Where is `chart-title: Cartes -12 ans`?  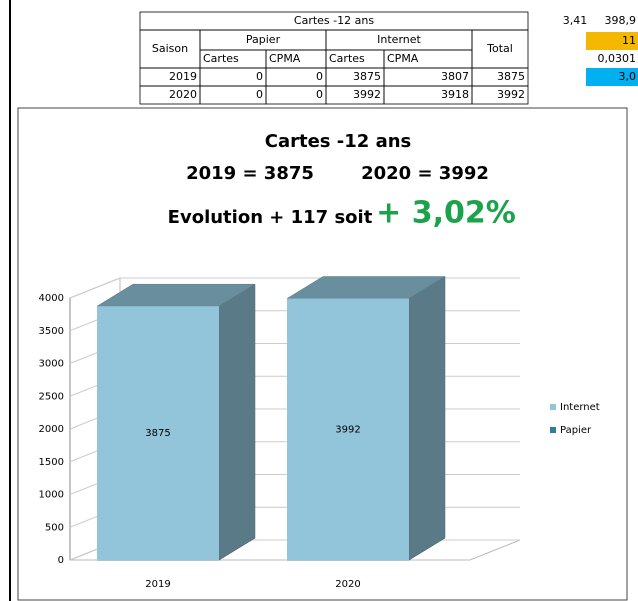 chart-title: Cartes -12 ans is located at coordinates (338, 141).